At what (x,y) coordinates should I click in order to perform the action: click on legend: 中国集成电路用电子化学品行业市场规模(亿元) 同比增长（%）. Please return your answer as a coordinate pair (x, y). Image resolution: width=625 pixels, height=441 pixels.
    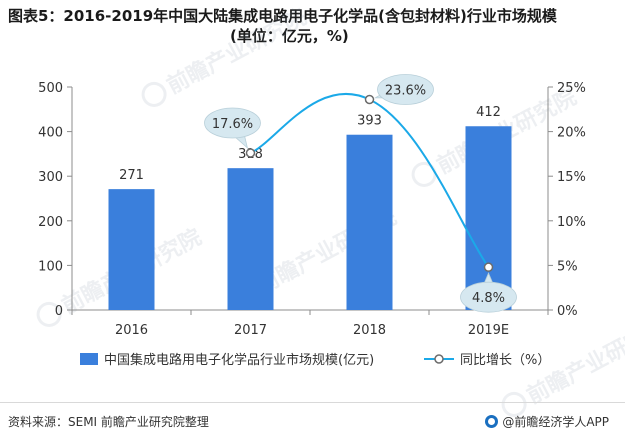
    Looking at the image, I should click on (315, 360).